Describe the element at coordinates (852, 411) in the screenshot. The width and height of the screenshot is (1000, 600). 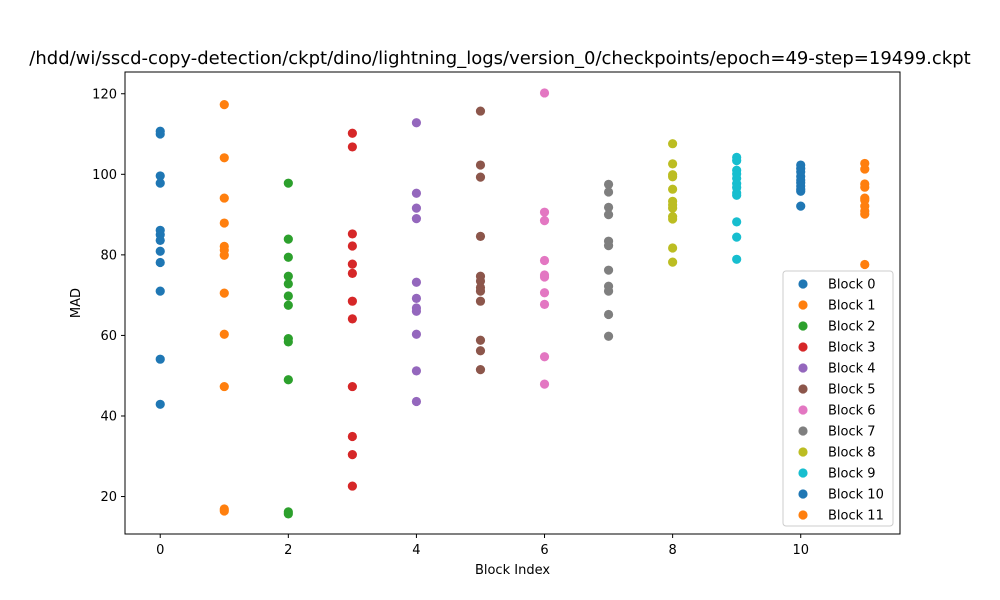
I see `legend-label-block-6: Block 6` at that location.